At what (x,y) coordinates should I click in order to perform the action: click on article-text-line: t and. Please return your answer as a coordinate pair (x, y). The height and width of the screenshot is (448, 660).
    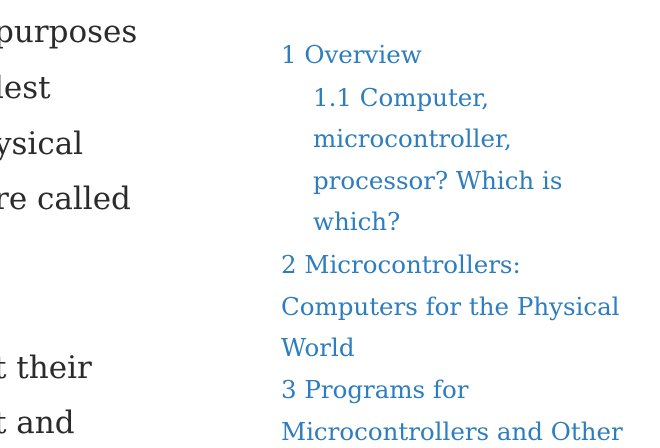
    Looking at the image, I should click on (37, 423).